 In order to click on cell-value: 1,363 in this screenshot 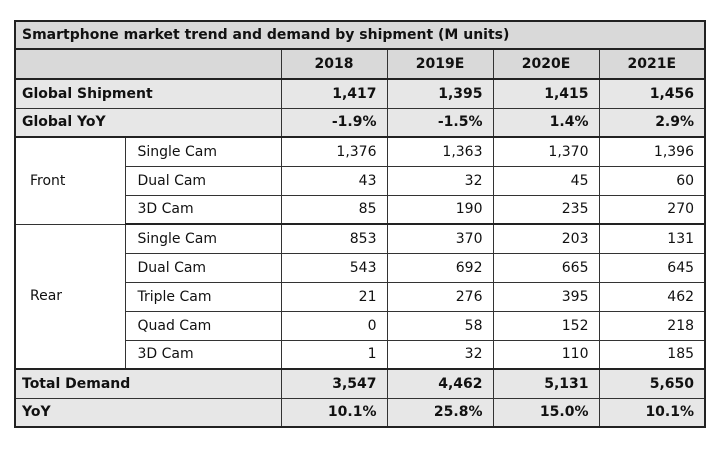, I will do `click(440, 151)`.